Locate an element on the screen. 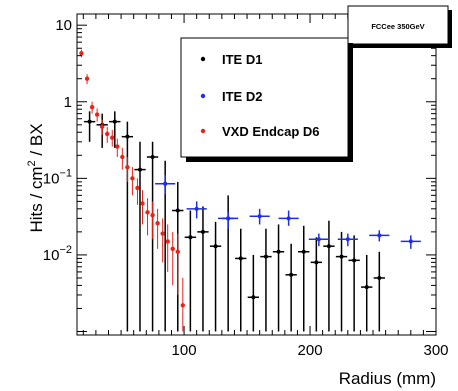 The width and height of the screenshot is (458, 391). legend-marker-vxd-d6 is located at coordinates (203, 131).